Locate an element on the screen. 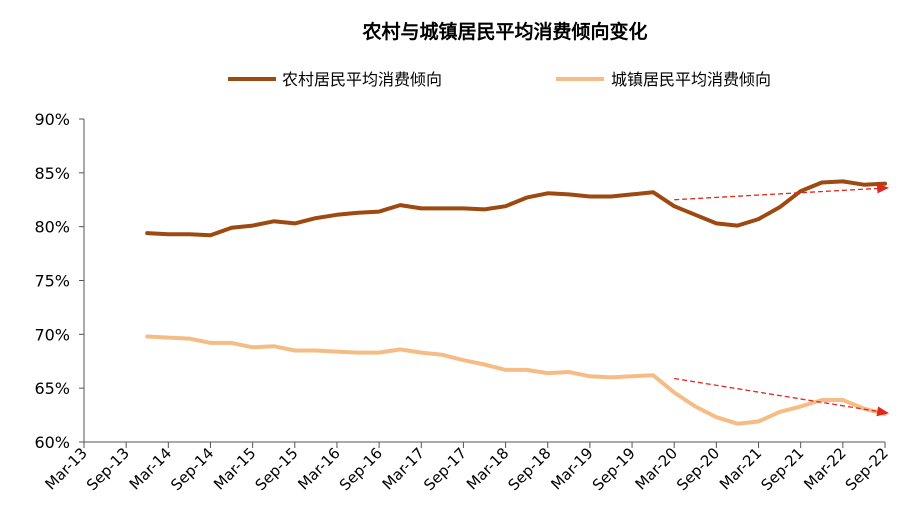 This screenshot has width=917, height=518. annotation-layer is located at coordinates (782, 300).